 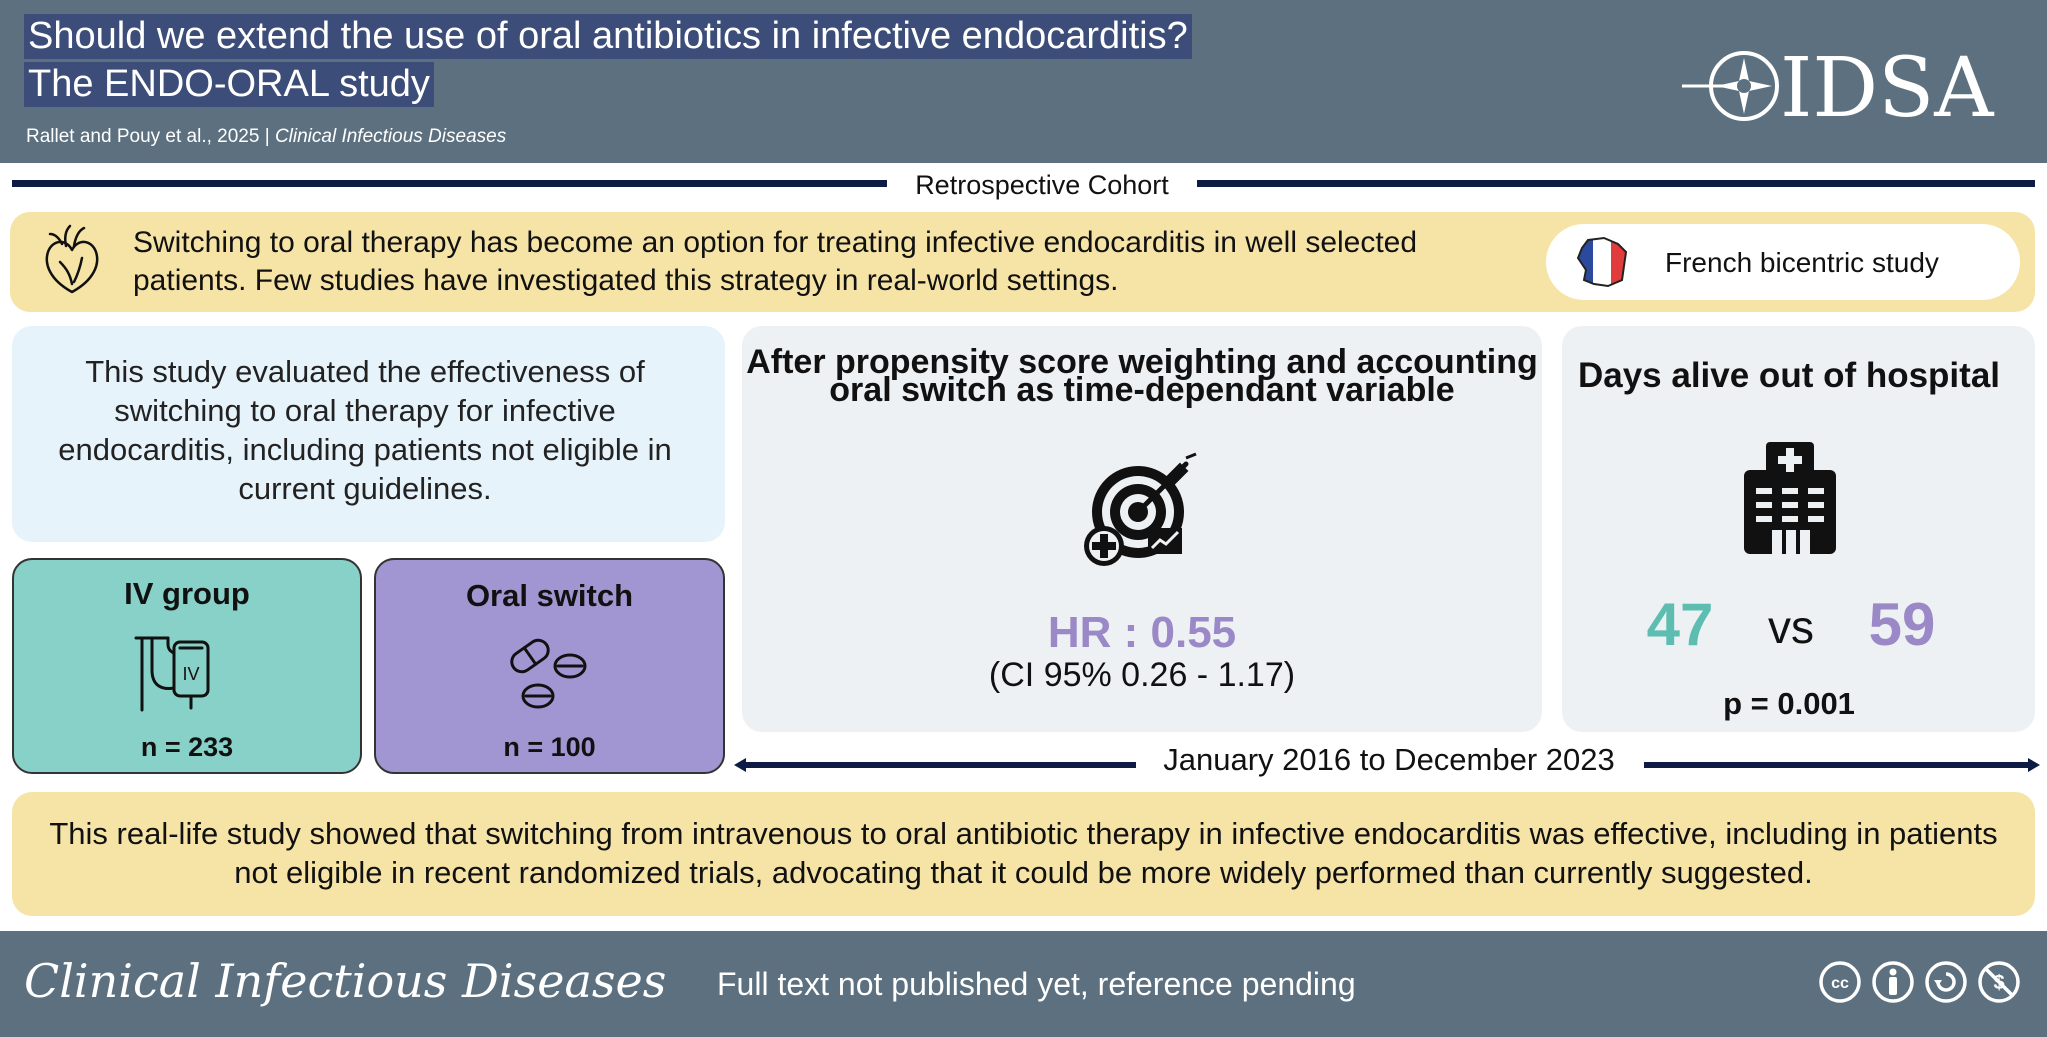 What do you see at coordinates (549, 595) in the screenshot?
I see `oral-switch-title: Oral switch` at bounding box center [549, 595].